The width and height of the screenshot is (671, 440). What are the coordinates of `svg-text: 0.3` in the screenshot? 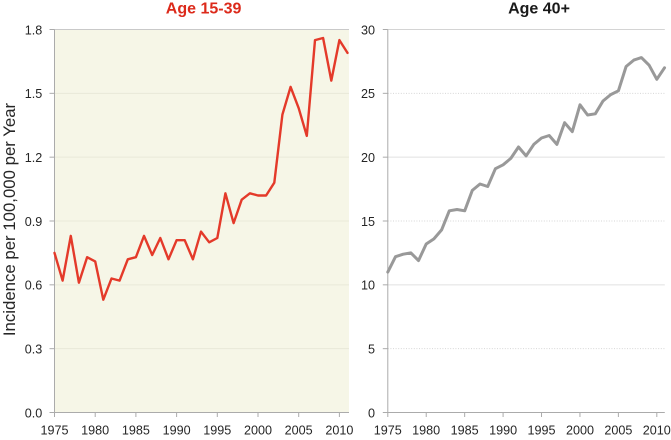 It's located at (34, 349).